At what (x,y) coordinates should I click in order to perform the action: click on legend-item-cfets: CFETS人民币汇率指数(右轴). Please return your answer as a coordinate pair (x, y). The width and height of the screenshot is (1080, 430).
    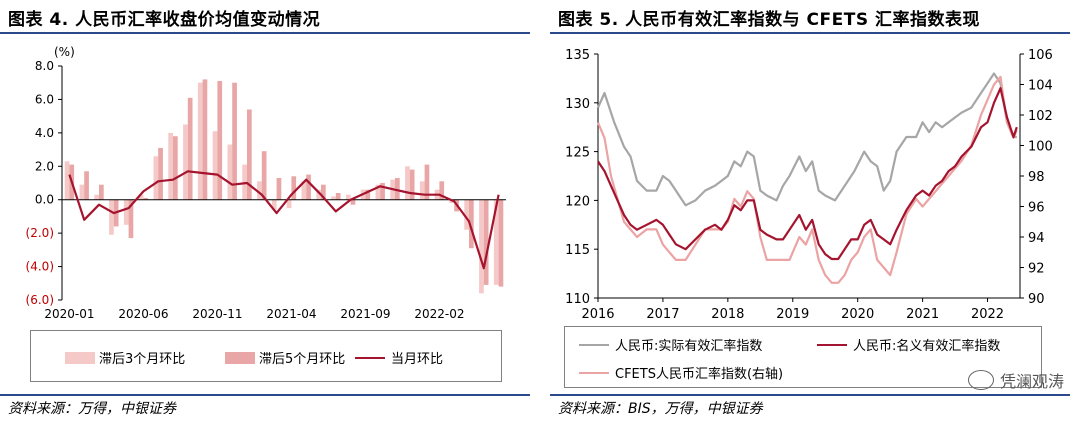
    Looking at the image, I should click on (681, 372).